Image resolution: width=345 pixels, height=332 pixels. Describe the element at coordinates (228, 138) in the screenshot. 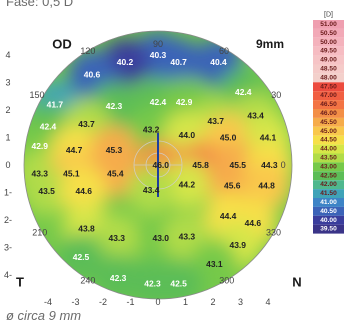

I see `data-label: 45.0` at that location.